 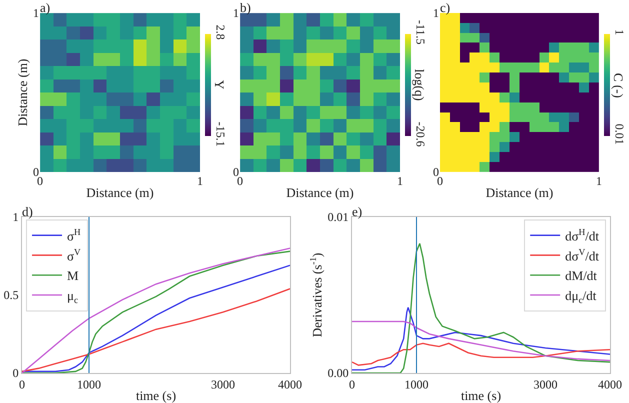 I want to click on color-bar-label: 2.8, so click(x=220, y=32).